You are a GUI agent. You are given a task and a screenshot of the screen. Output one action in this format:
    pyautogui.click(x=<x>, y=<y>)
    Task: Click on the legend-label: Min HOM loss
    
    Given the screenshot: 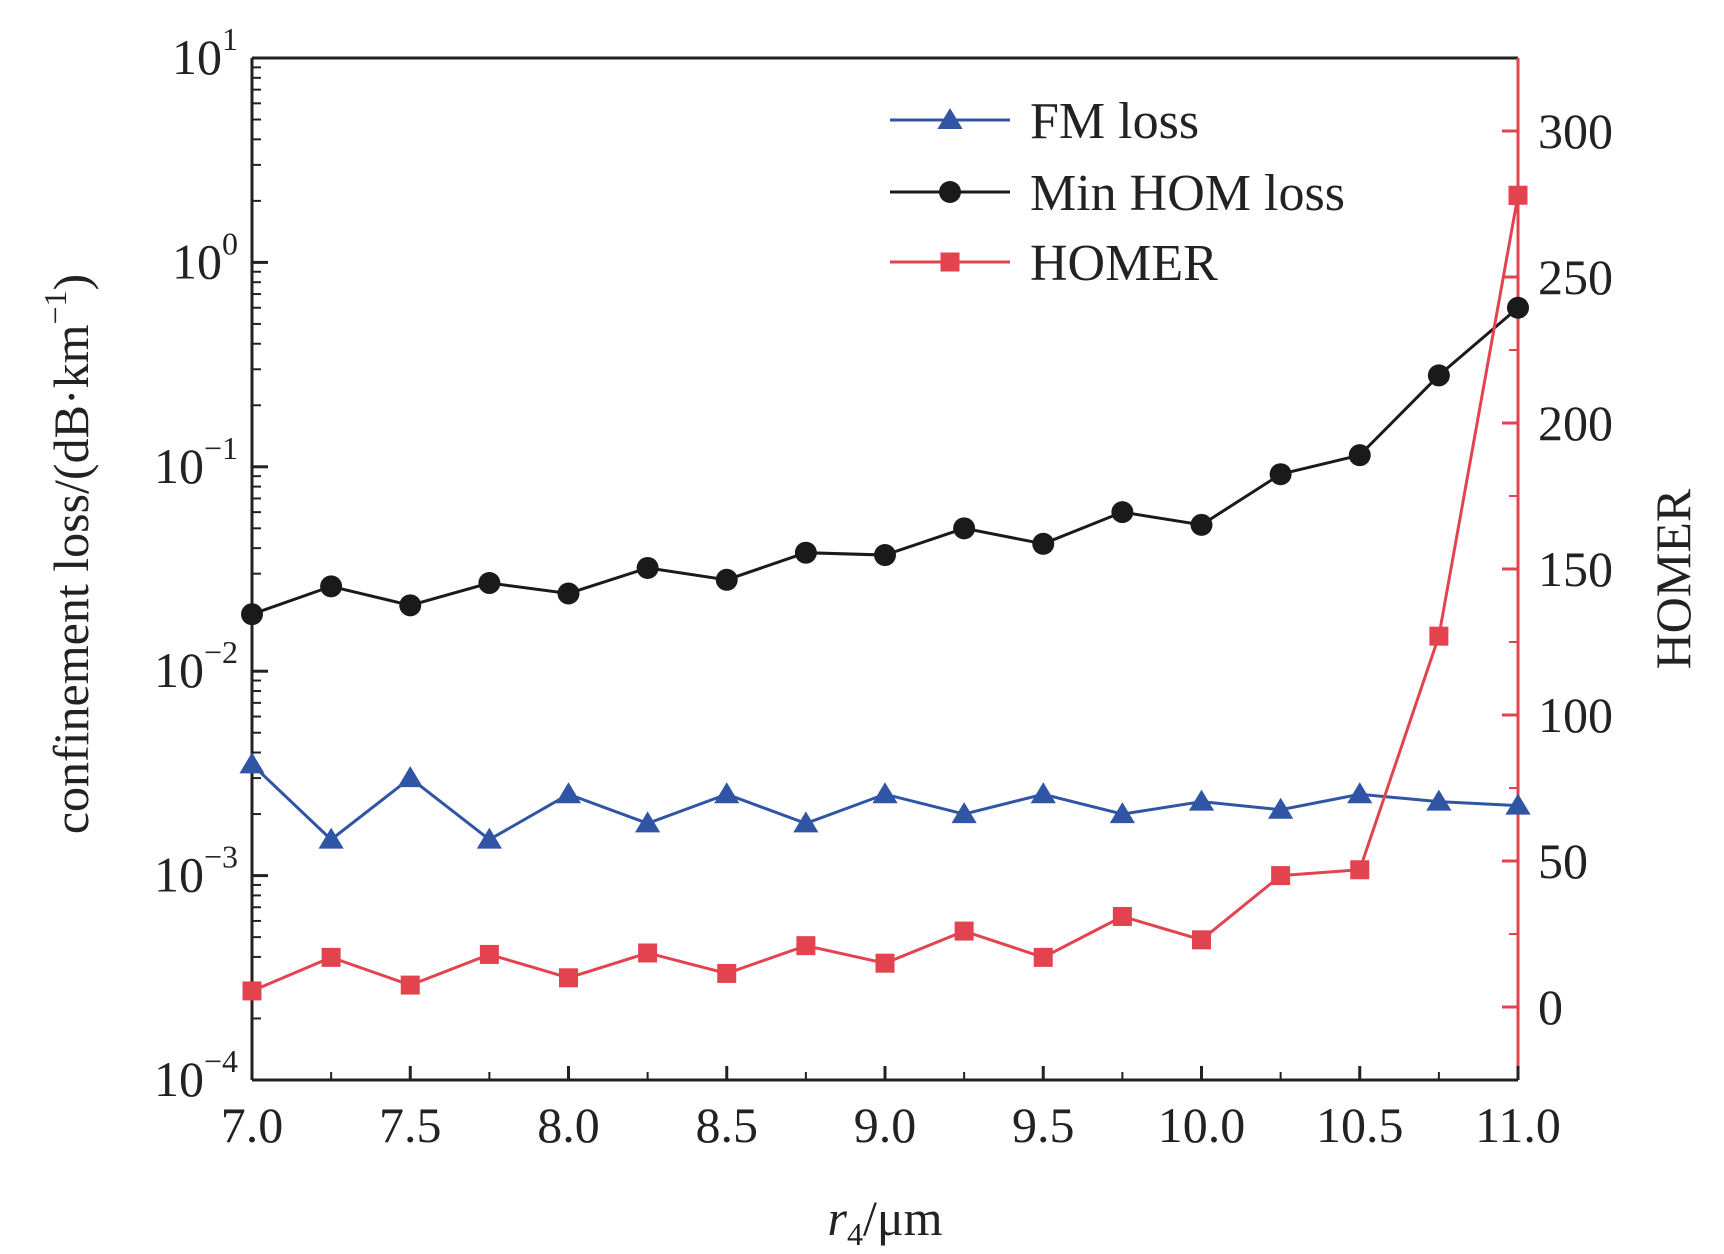 What is the action you would take?
    pyautogui.click(x=1187, y=193)
    